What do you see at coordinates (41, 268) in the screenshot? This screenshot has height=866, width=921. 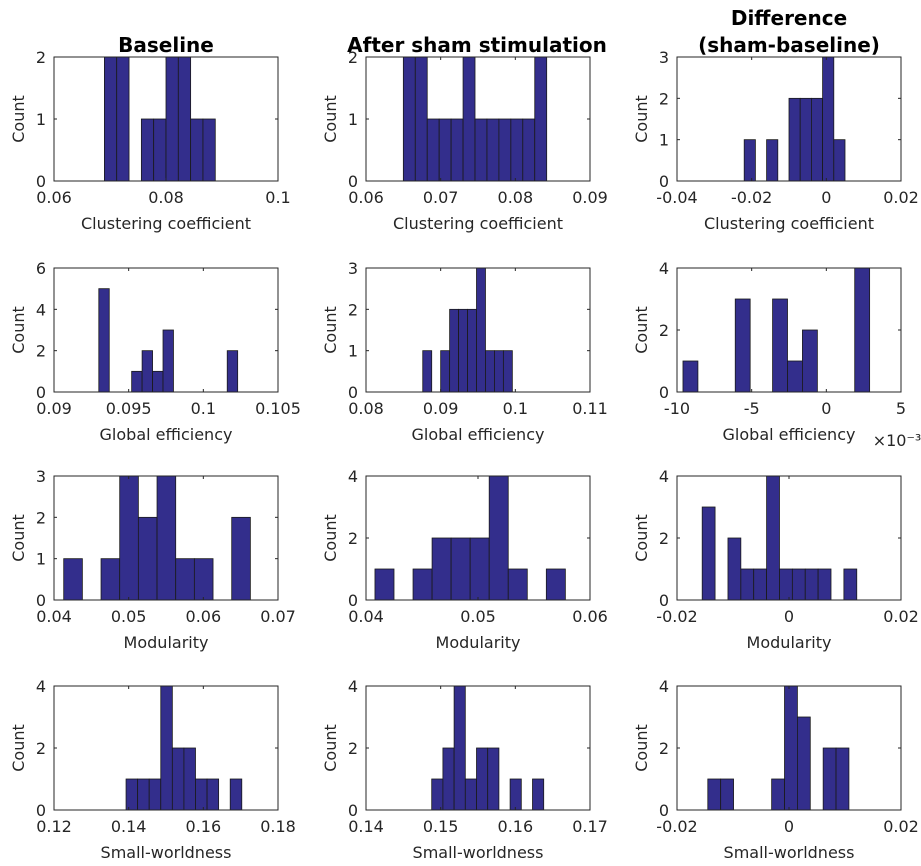 I see `panel-r1c0-ytick-label-3: 6` at bounding box center [41, 268].